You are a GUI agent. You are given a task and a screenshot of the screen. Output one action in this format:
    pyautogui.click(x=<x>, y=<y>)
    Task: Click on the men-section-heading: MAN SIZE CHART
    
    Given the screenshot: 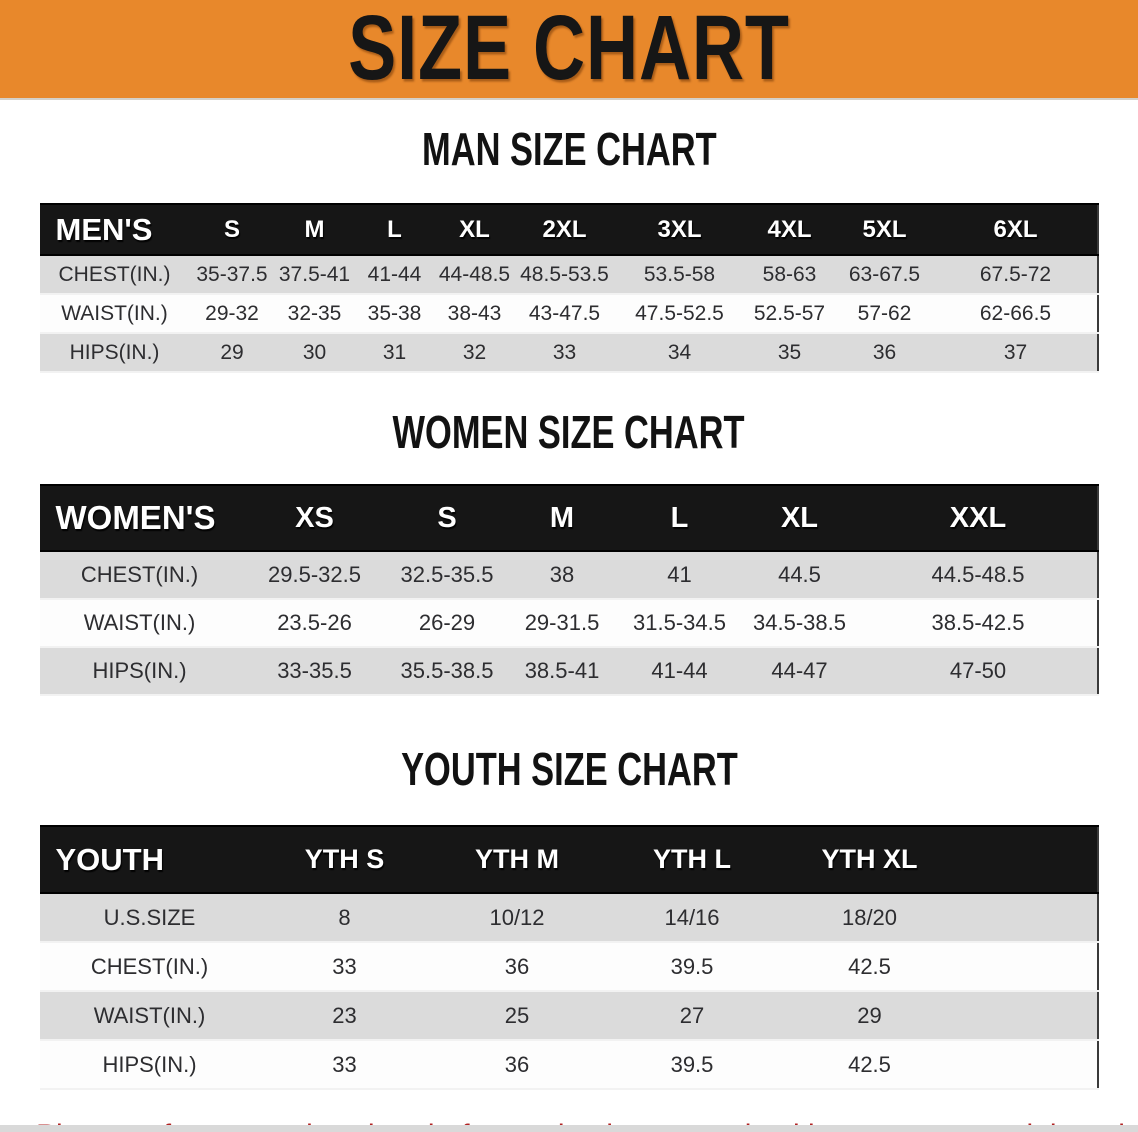 What is the action you would take?
    pyautogui.click(x=569, y=150)
    